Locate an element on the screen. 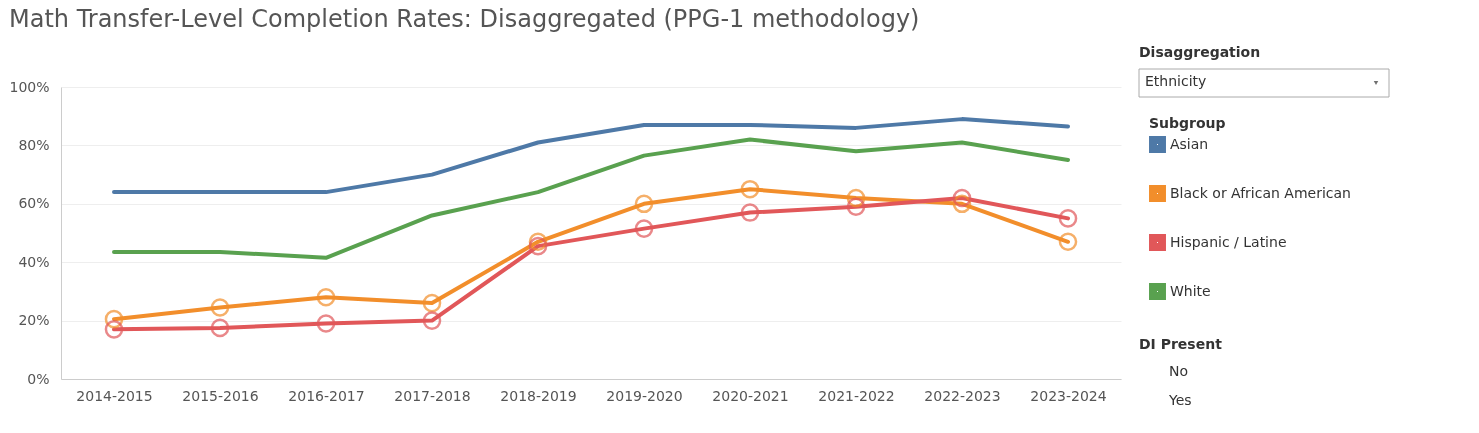 The width and height of the screenshot is (1479, 433). y-tick-label: 20% is located at coordinates (34, 320).